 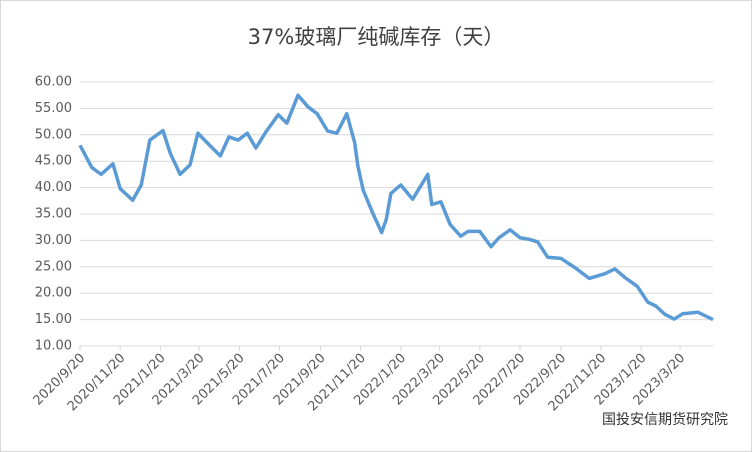 What do you see at coordinates (53, 346) in the screenshot?
I see `y-tick-label: 10.00` at bounding box center [53, 346].